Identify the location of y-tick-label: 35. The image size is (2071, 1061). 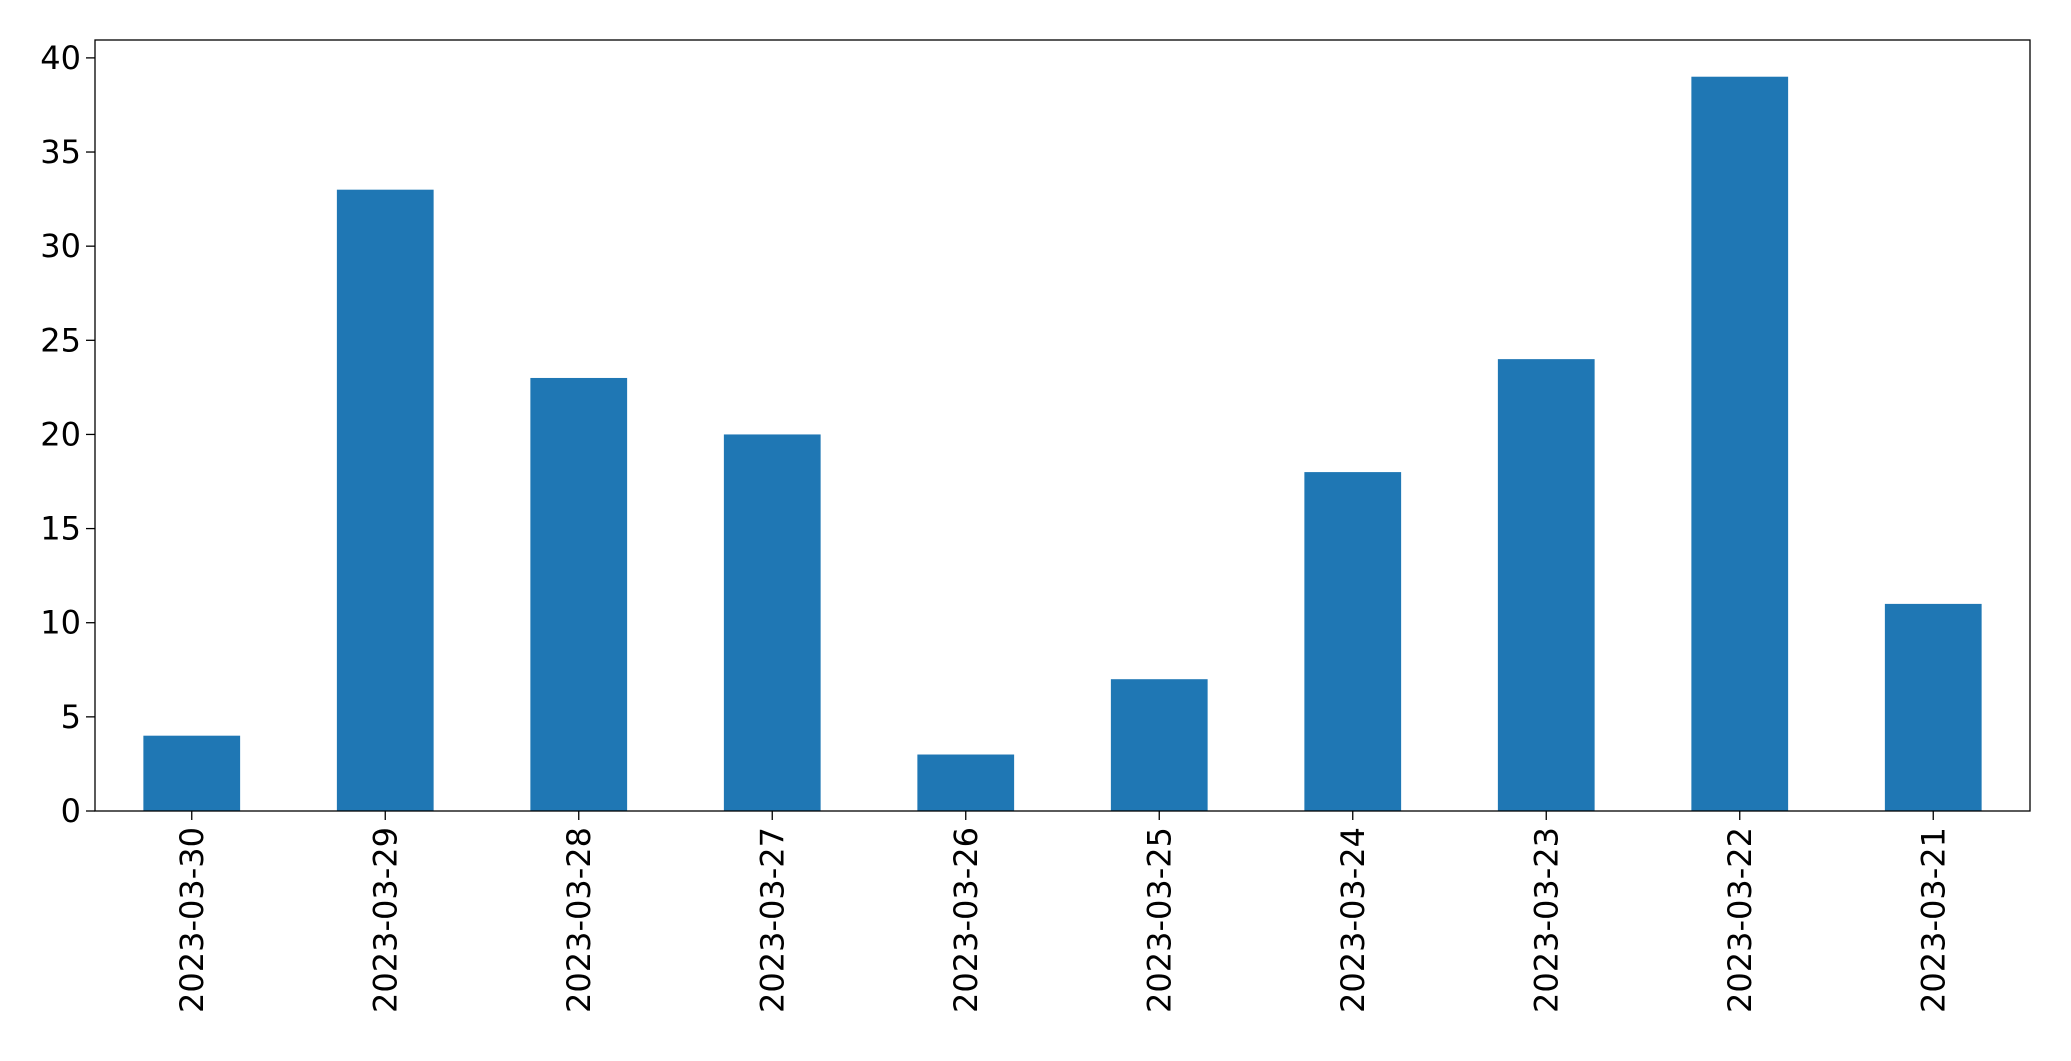
(60, 152).